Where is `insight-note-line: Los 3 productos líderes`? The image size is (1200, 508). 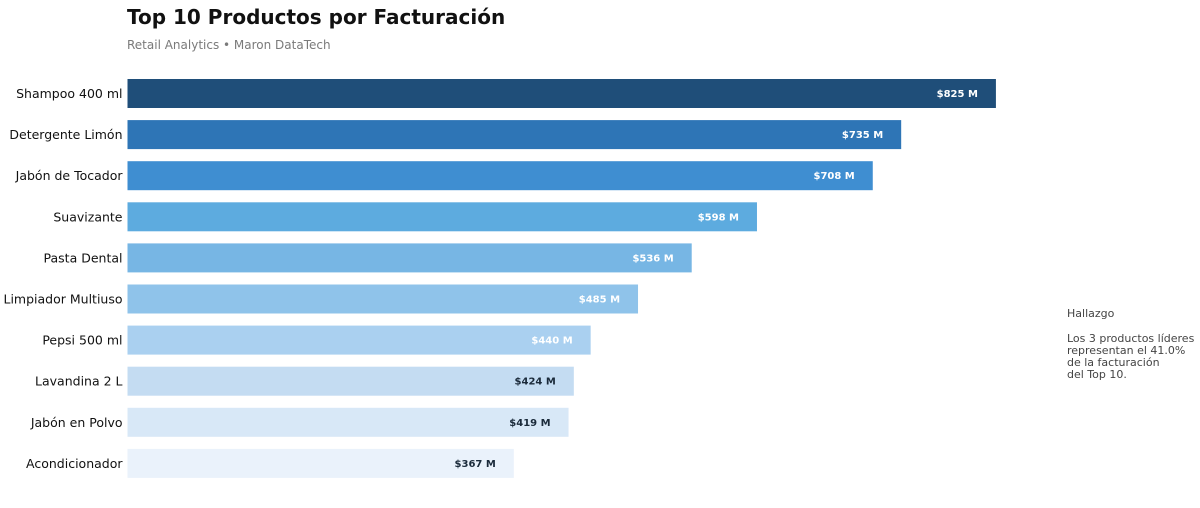
insight-note-line: Los 3 productos líderes is located at coordinates (1131, 338).